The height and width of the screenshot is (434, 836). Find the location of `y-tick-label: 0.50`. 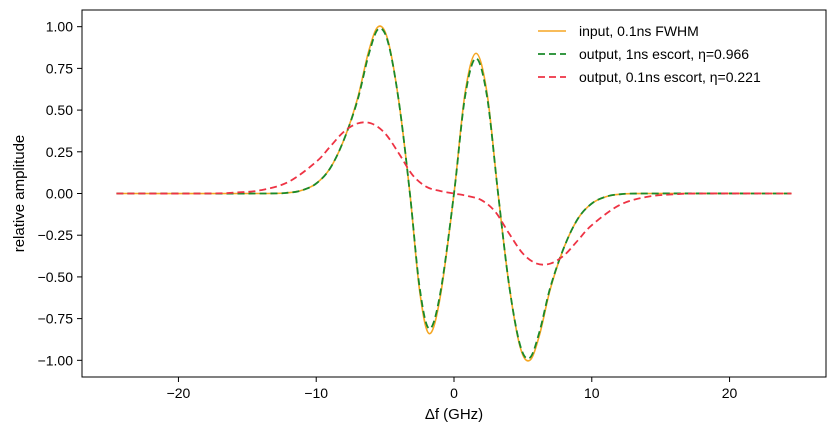

y-tick-label: 0.50 is located at coordinates (59, 110).